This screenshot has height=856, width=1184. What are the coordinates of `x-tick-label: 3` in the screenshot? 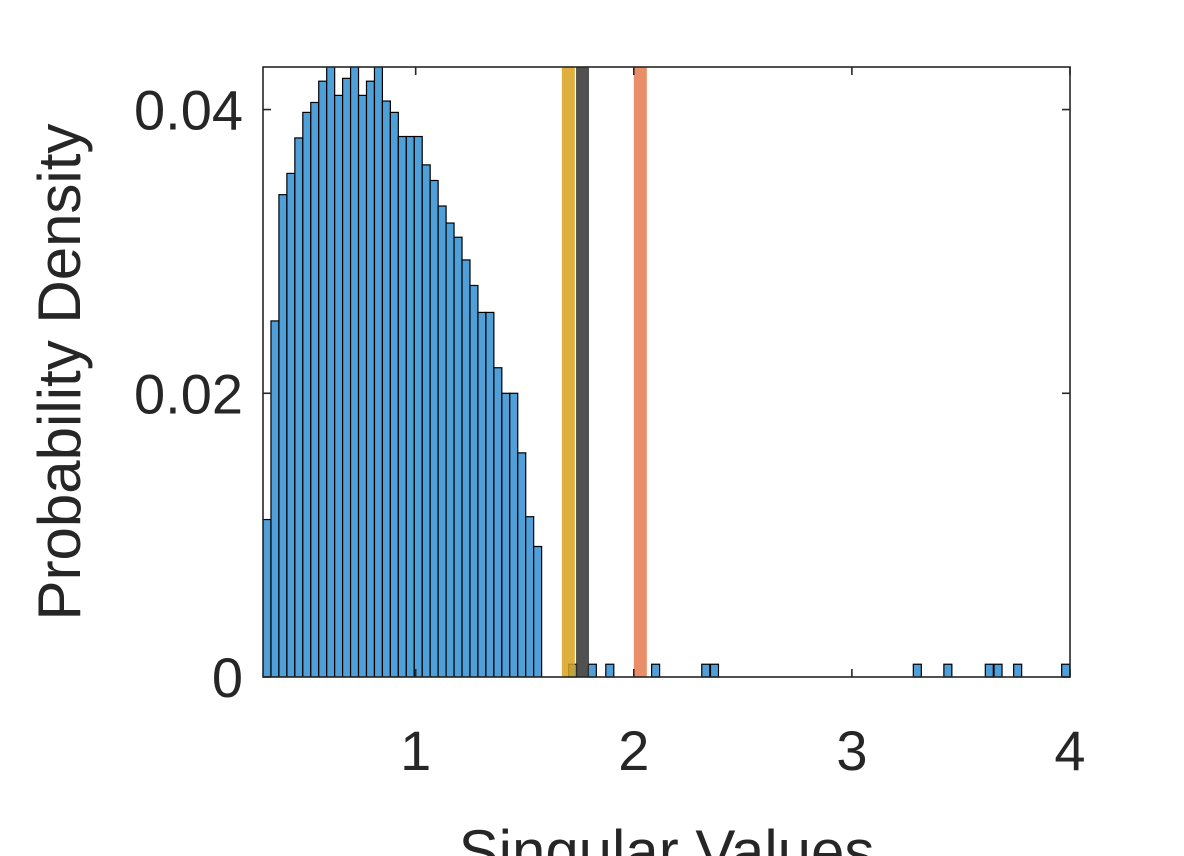 It's located at (851, 750).